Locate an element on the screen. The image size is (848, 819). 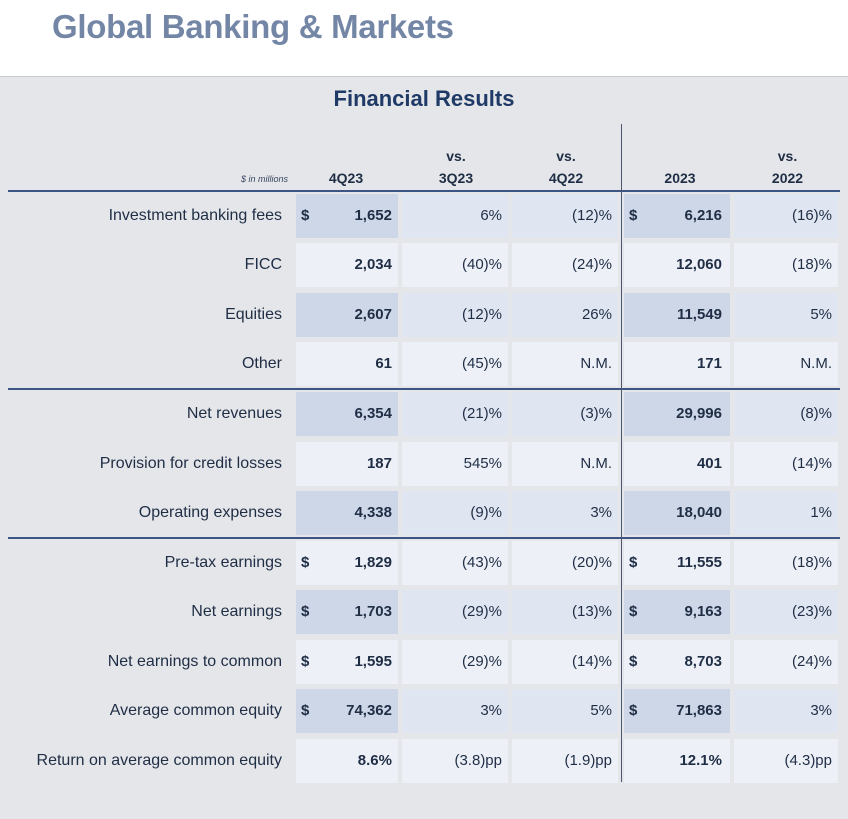
value-vs-2022: (16)% is located at coordinates (811, 215).